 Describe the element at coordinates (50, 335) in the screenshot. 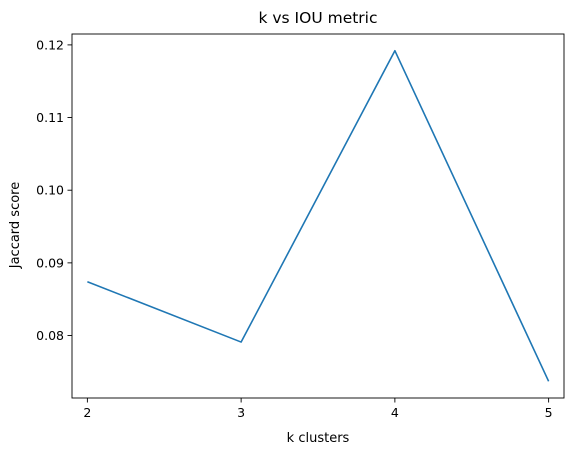

I see `y-tick-label: 0.08` at that location.